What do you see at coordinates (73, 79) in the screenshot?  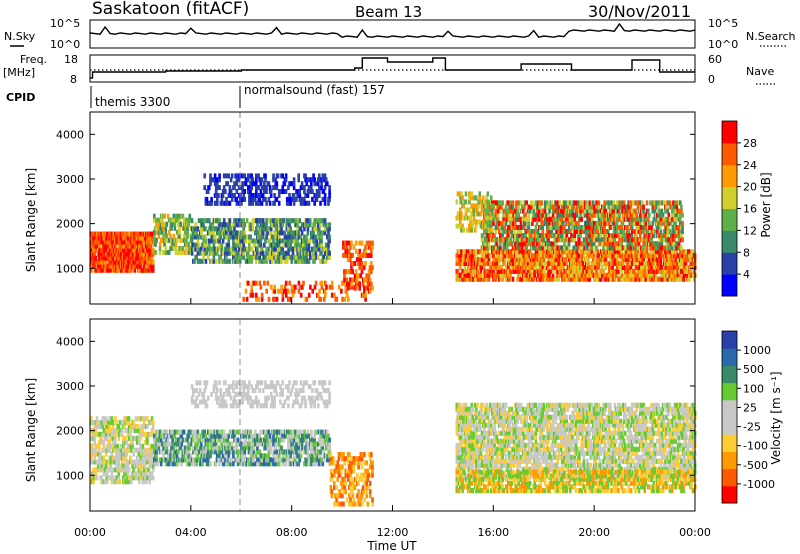 I see `freq-tick-bottom: 8` at bounding box center [73, 79].